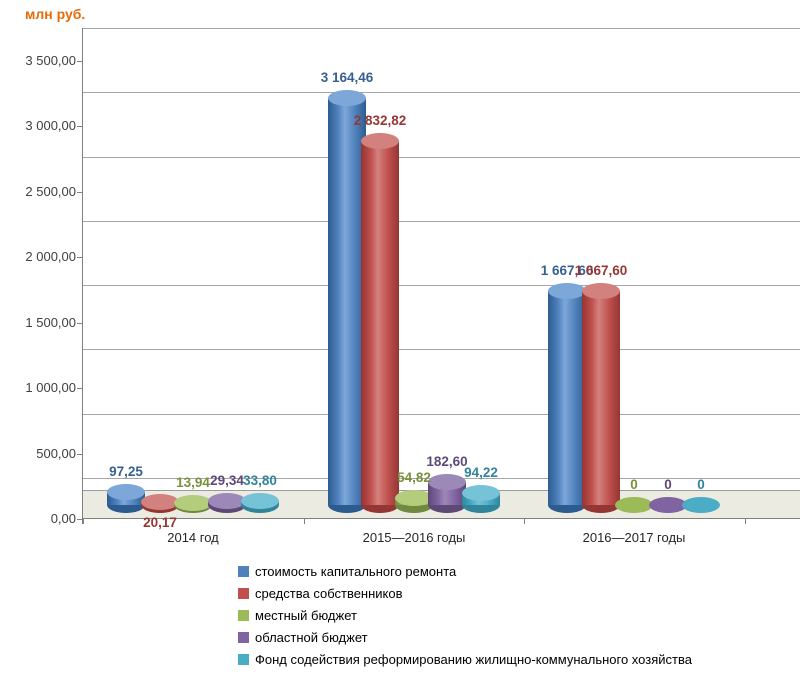 The height and width of the screenshot is (675, 800). What do you see at coordinates (414, 477) in the screenshot?
I see `bar-value-label: 54,82` at bounding box center [414, 477].